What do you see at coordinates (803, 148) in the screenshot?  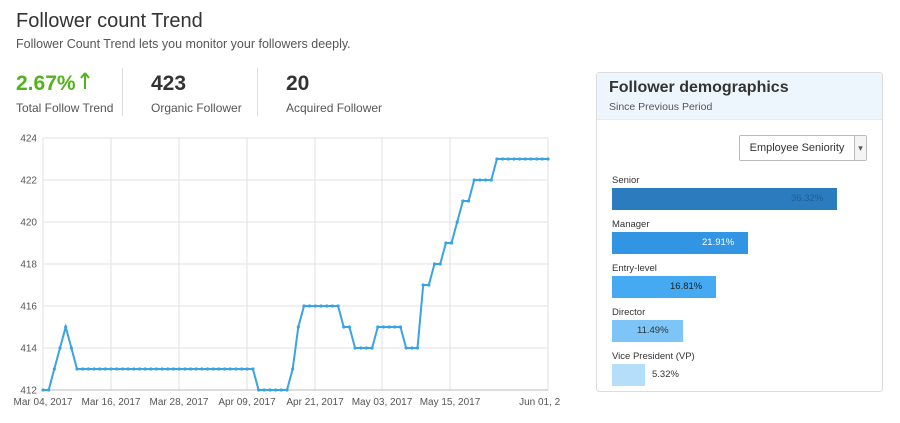 I see `seniority-select: Employee Seniority ▾` at bounding box center [803, 148].